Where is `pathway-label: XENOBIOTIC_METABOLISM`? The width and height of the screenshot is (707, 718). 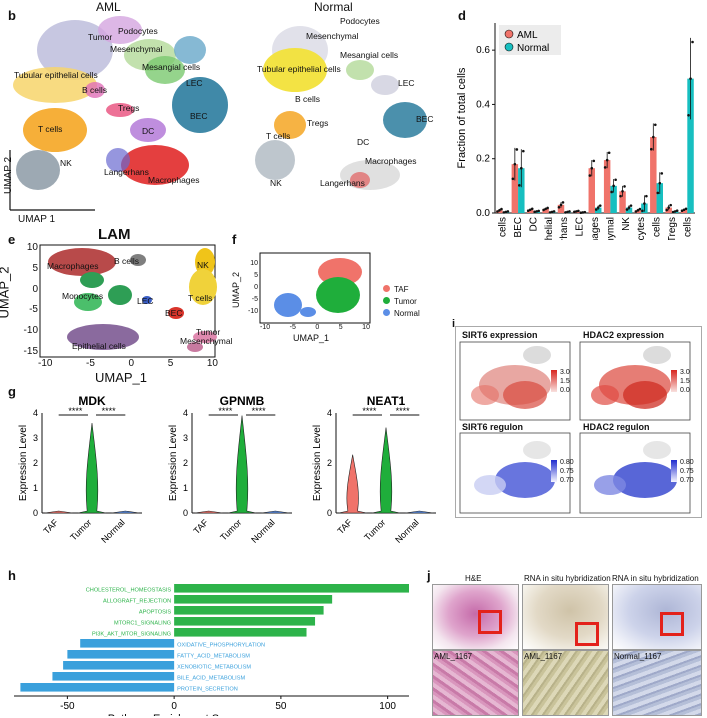
pathway-label: XENOBIOTIC_METABOLISM is located at coordinates (214, 668).